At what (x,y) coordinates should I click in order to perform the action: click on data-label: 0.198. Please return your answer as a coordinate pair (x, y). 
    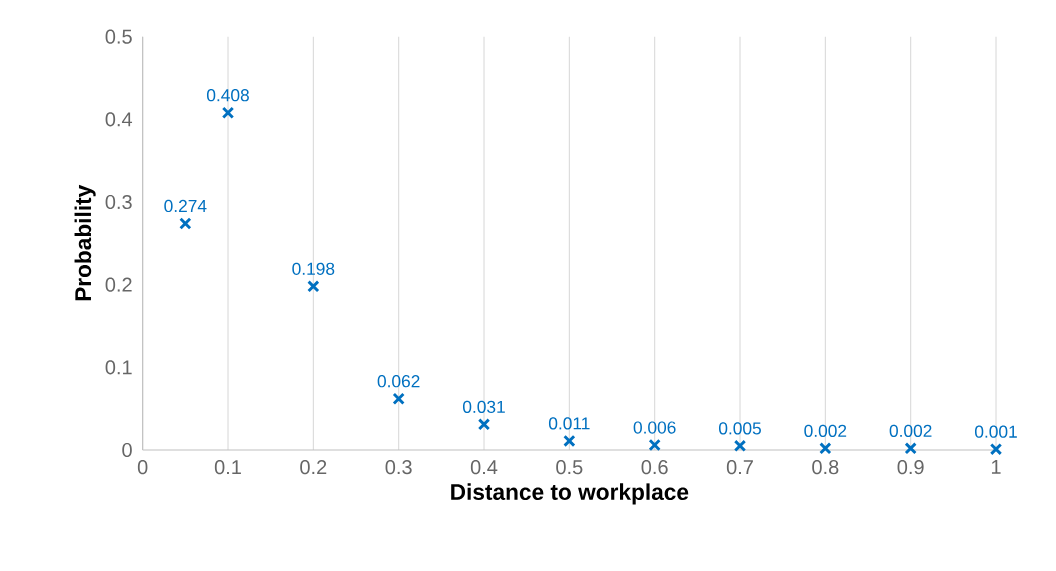
    Looking at the image, I should click on (313, 268).